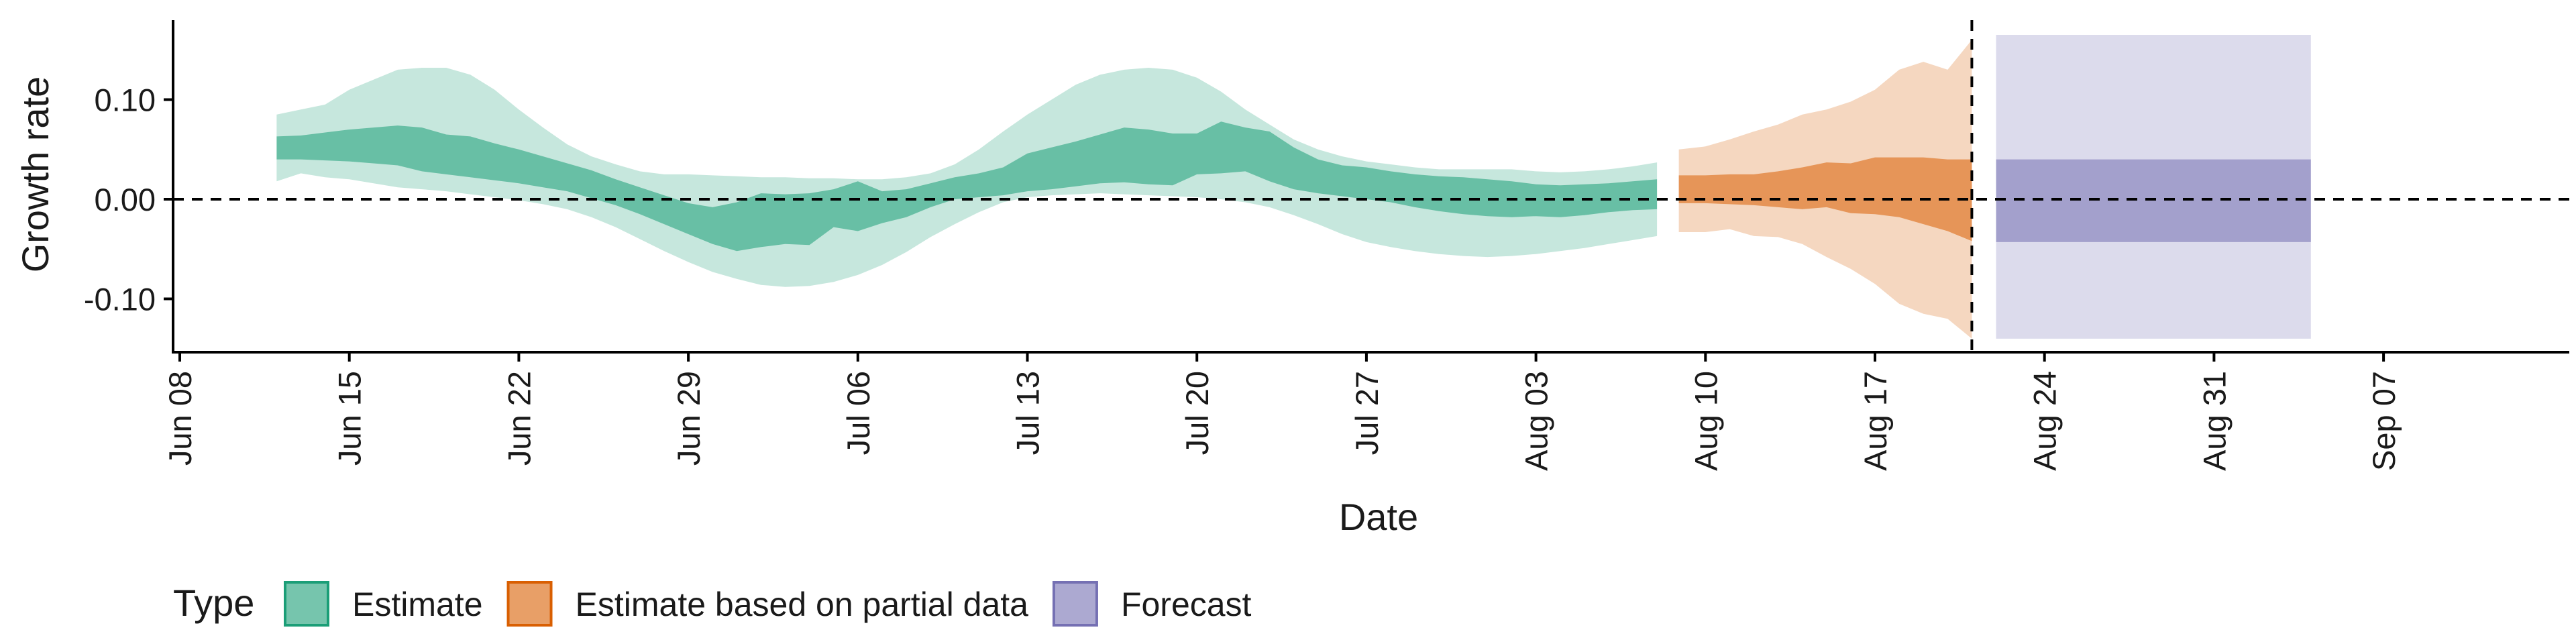 The height and width of the screenshot is (644, 2576). I want to click on y-axis-title: Growth rate, so click(35, 174).